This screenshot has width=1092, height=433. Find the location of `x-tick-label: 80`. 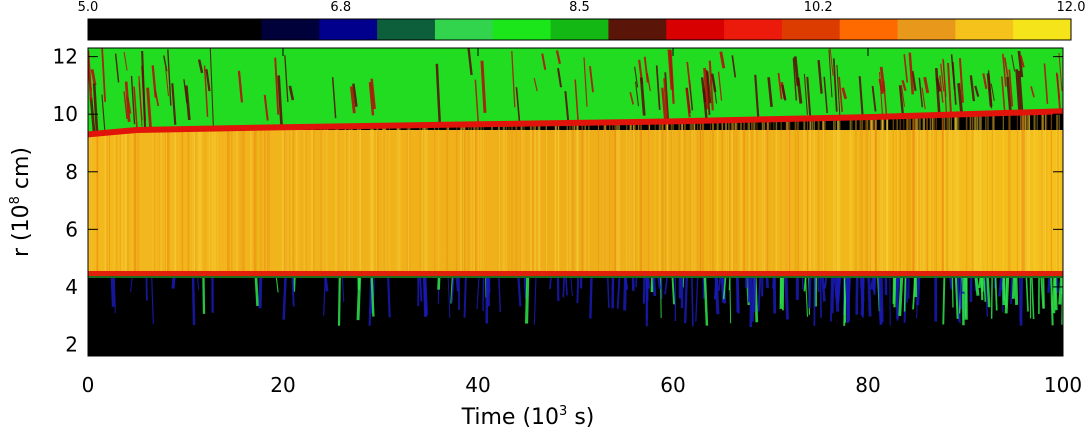

x-tick-label: 80 is located at coordinates (867, 385).